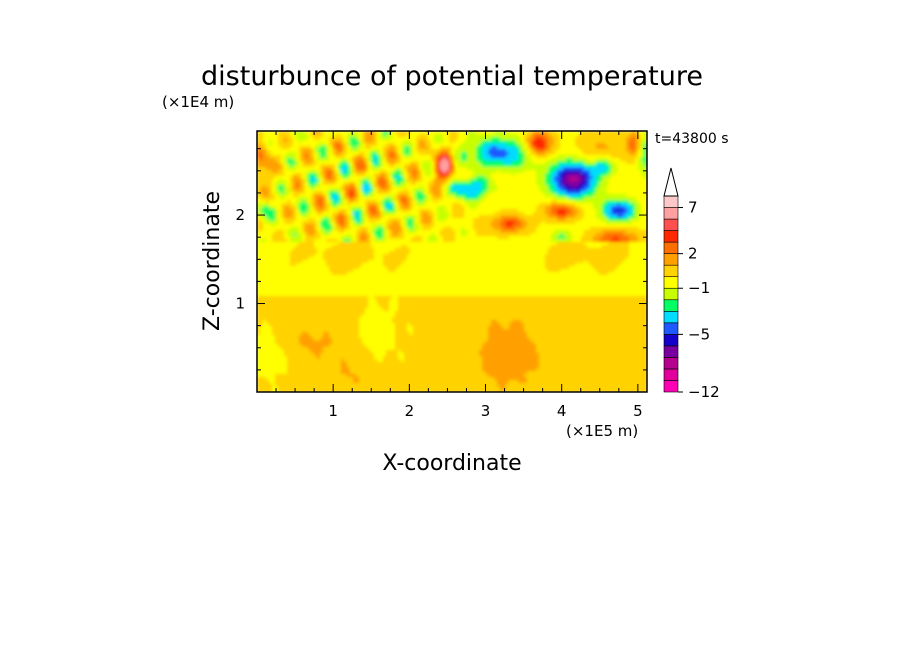 This screenshot has height=654, width=904. I want to click on x-tick-label: 3, so click(486, 411).